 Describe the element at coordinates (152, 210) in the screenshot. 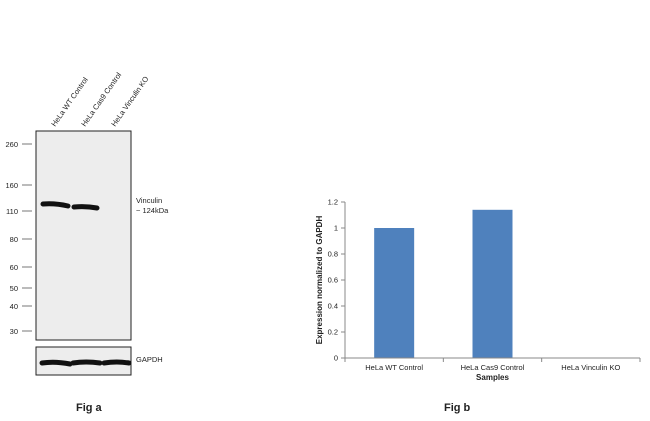

I see `target-label-mw: ~ 124kDa` at that location.